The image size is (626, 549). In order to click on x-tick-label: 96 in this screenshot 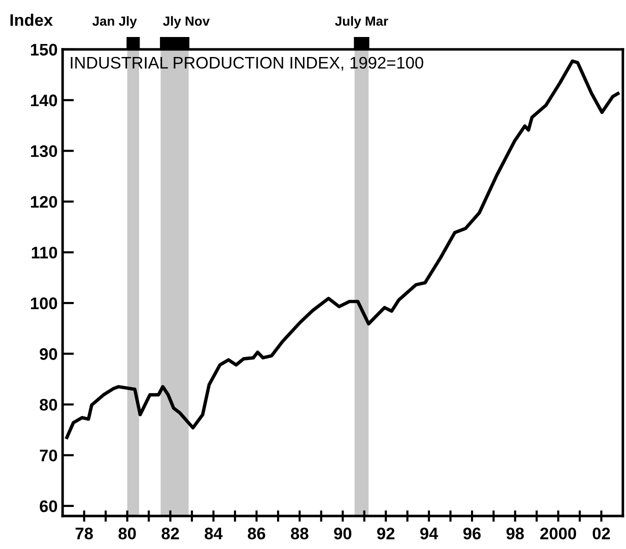, I will do `click(472, 534)`.